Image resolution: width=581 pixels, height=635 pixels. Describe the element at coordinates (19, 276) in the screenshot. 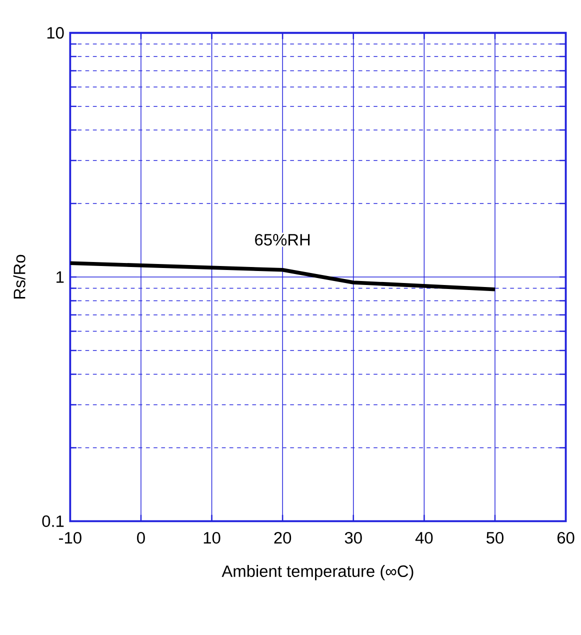

I see `y-axis-title: Rs/Ro` at that location.